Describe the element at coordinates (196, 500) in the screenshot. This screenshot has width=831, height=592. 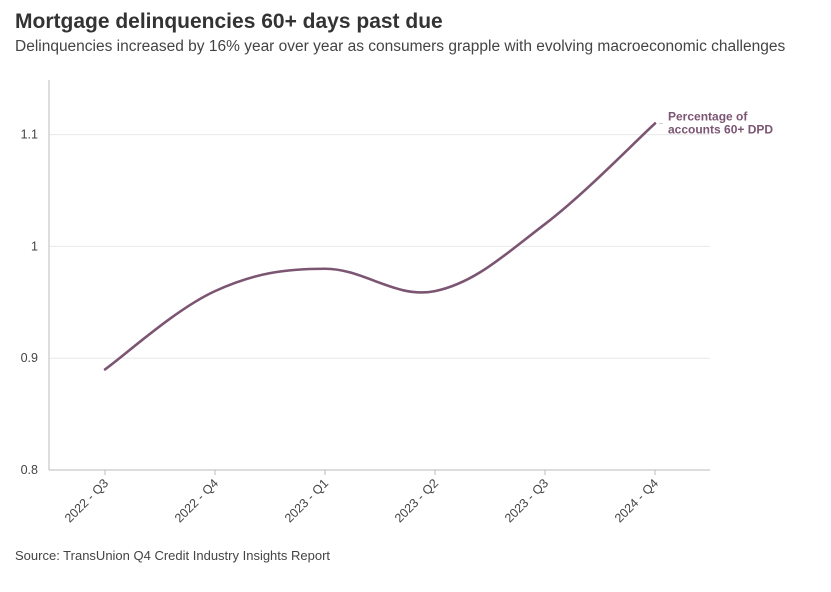
I see `x-tick-label: 2022 - Q4` at that location.